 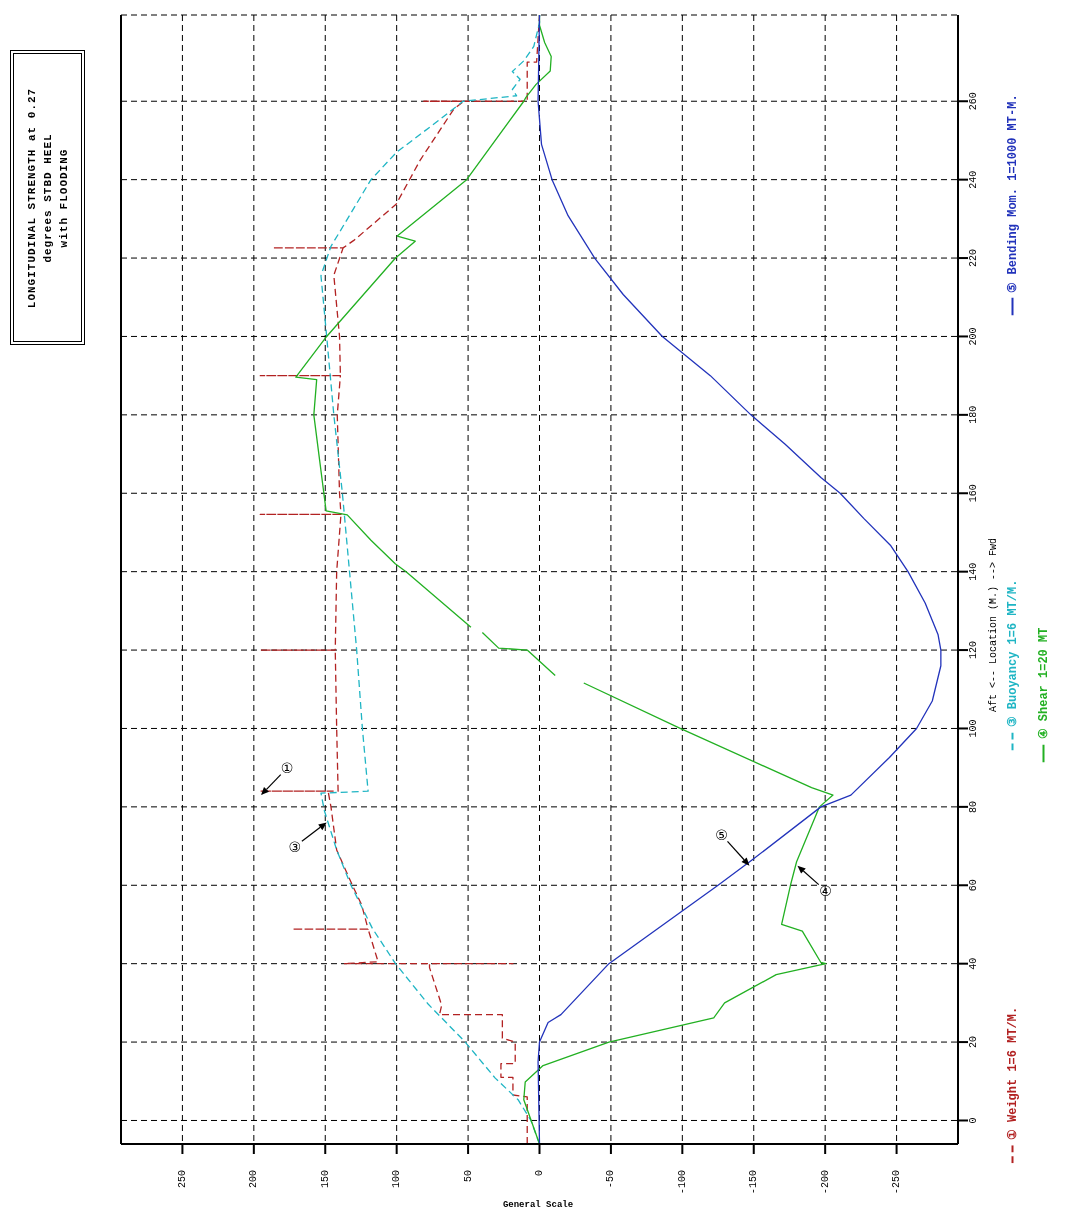 What do you see at coordinates (325, 1179) in the screenshot?
I see `x-tick-label: 150` at bounding box center [325, 1179].